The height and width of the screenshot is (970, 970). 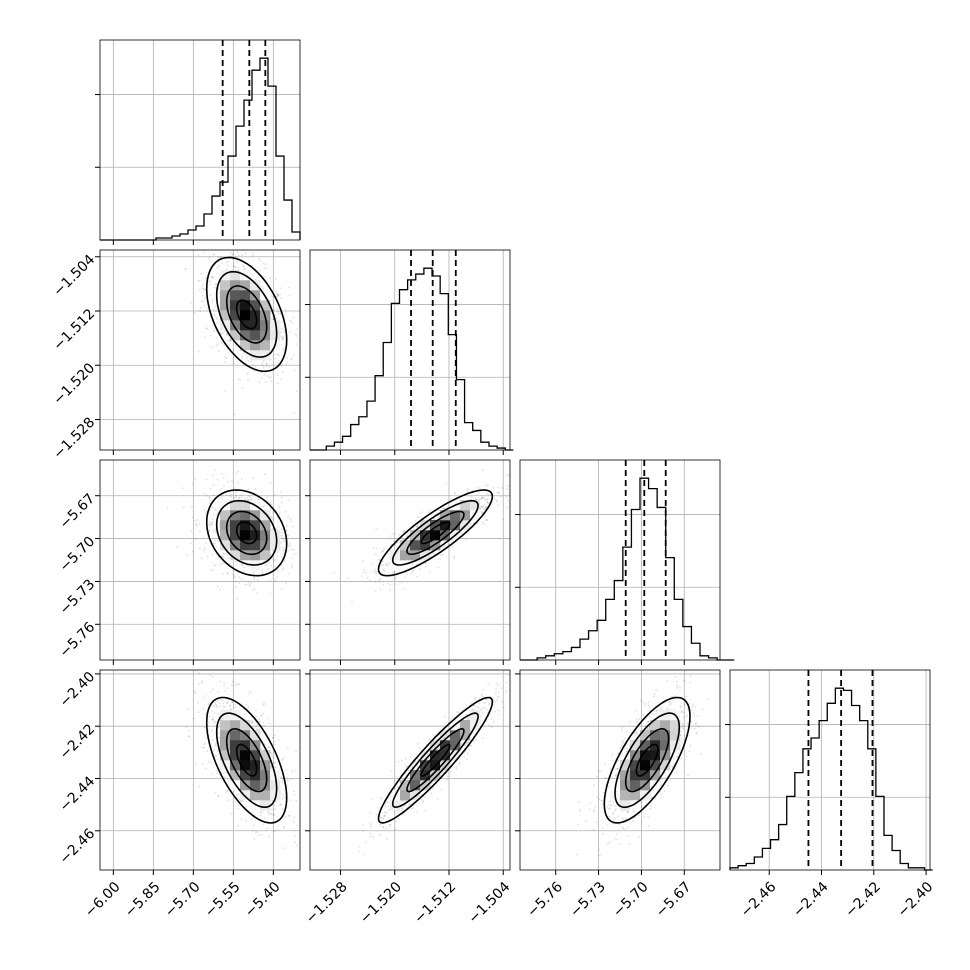 I want to click on axes-frame, so click(x=410, y=770).